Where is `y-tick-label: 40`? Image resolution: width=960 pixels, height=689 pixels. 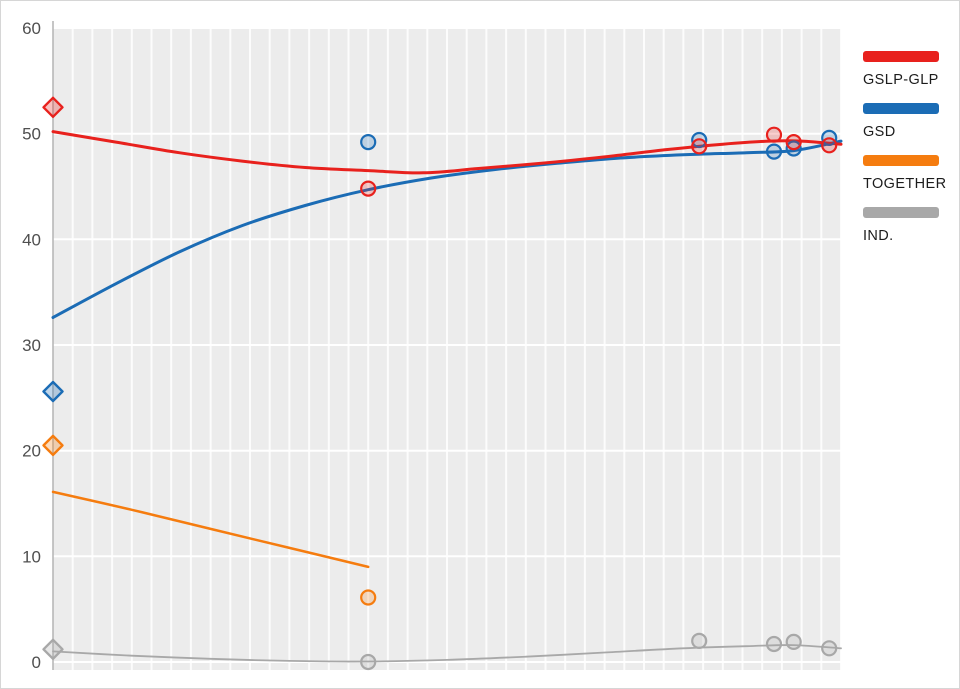 y-tick-label: 40 is located at coordinates (31, 239).